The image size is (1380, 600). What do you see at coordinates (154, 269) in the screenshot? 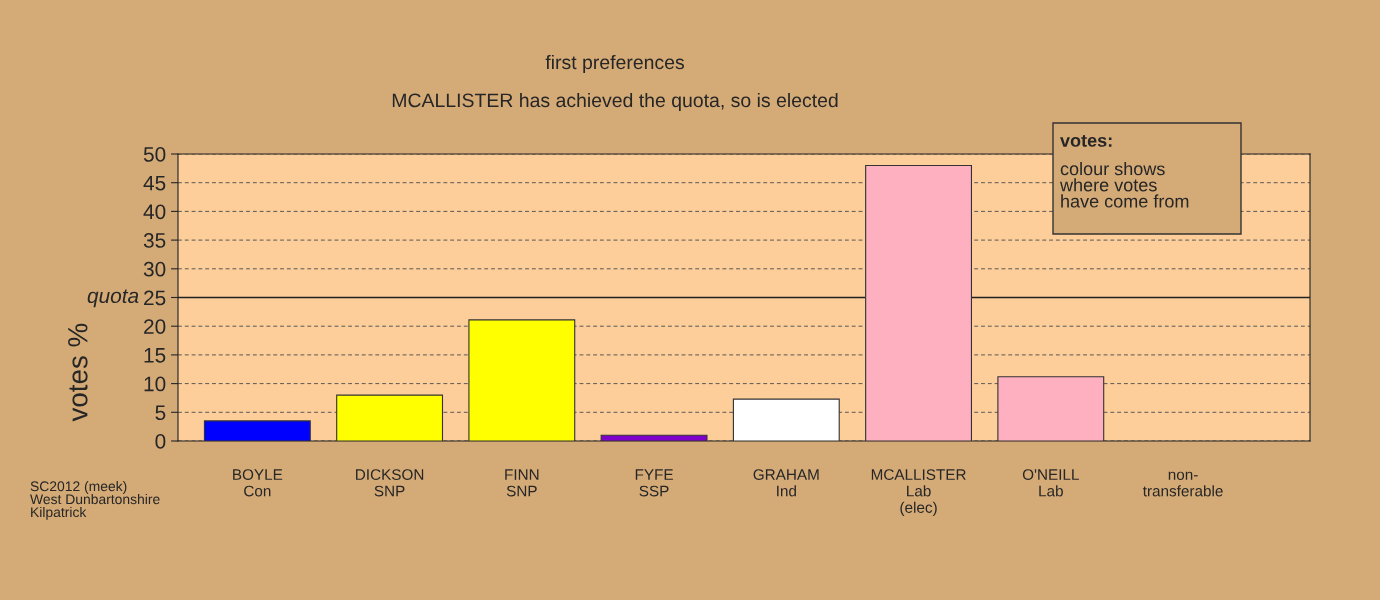
I see `y-tick-label: 30` at bounding box center [154, 269].